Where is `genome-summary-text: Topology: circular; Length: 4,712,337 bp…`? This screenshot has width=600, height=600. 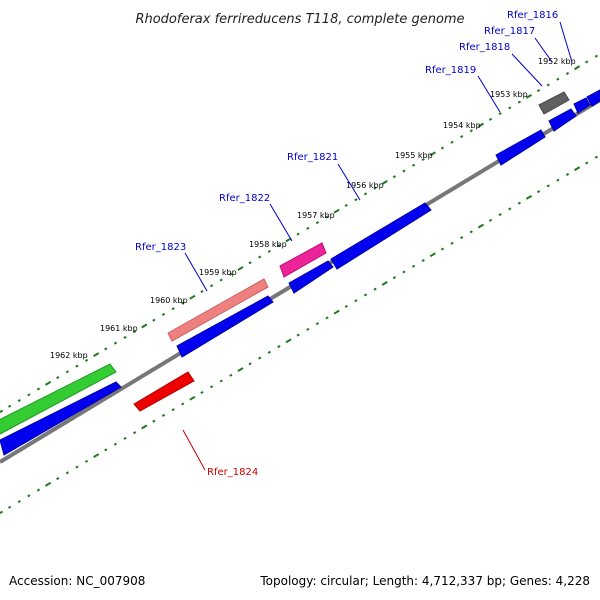
genome-summary-text: Topology: circular; Length: 4,712,337 bp… is located at coordinates (425, 581).